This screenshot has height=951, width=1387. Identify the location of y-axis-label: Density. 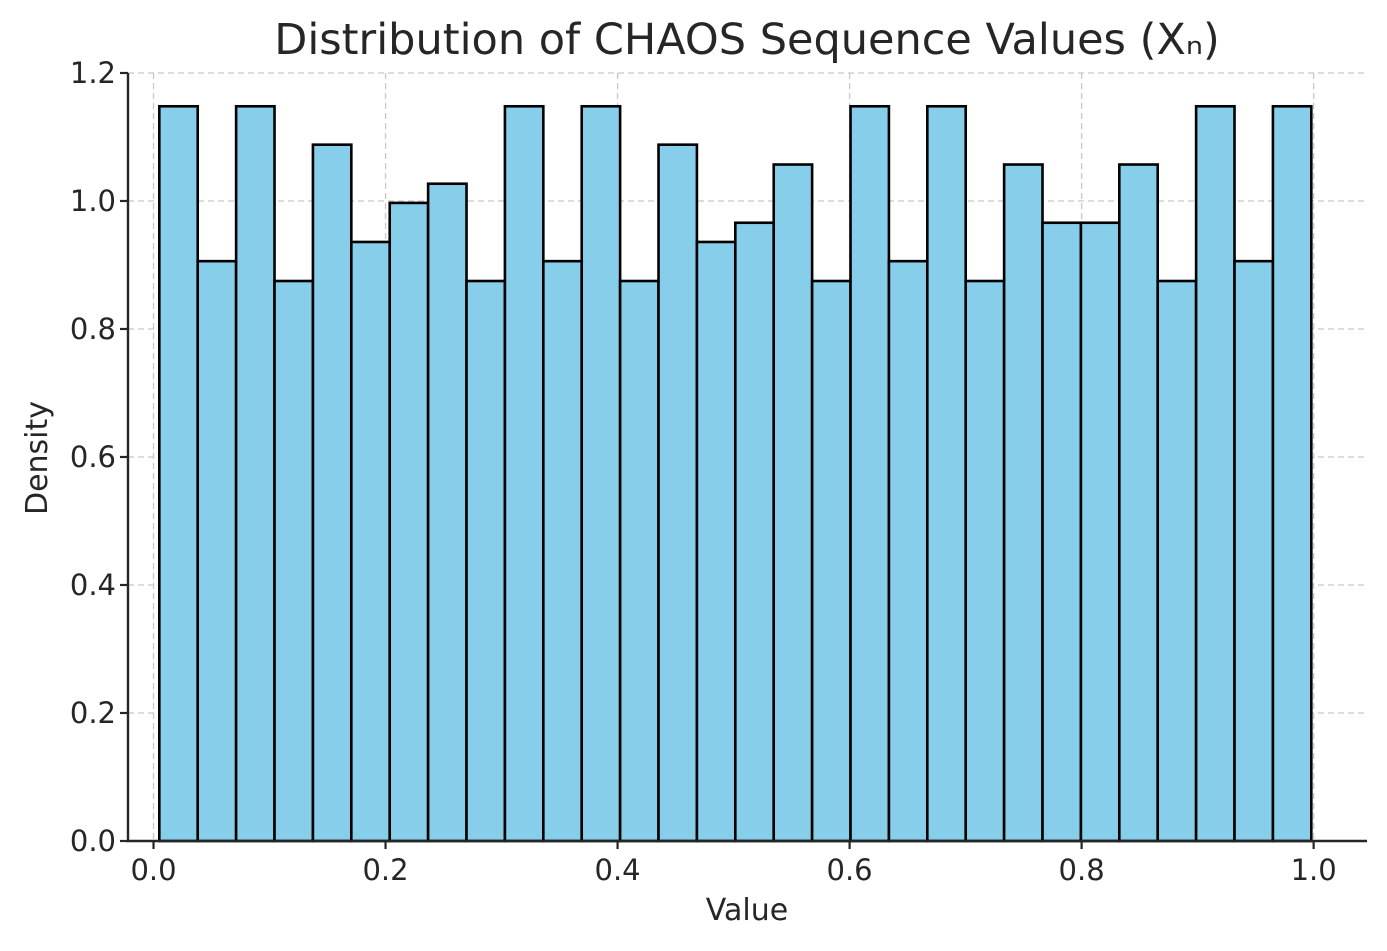
(37, 458).